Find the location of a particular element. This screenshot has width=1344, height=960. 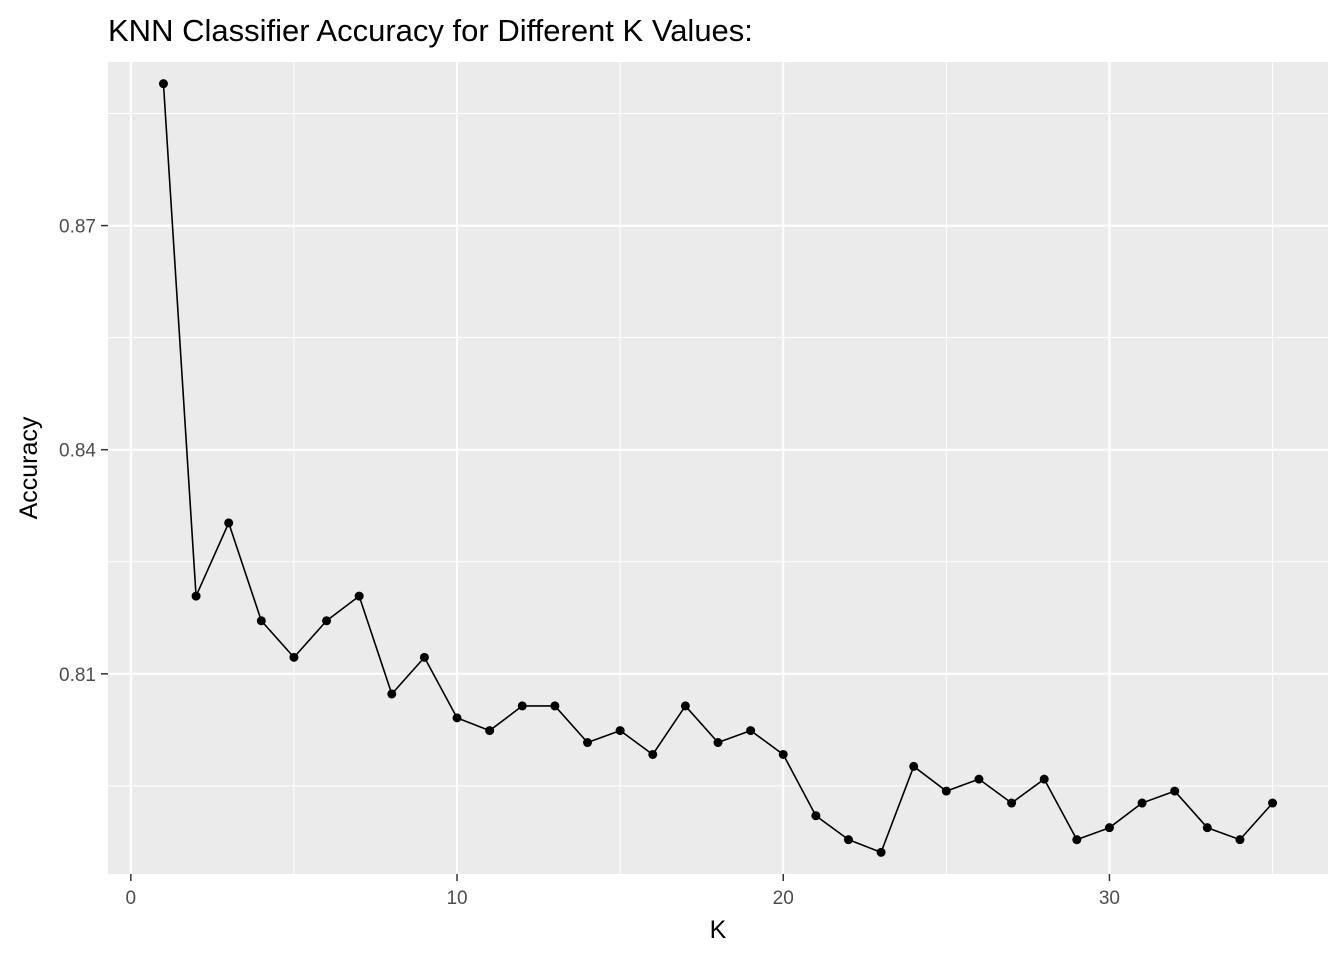

x-tick-label: 20 is located at coordinates (783, 898).